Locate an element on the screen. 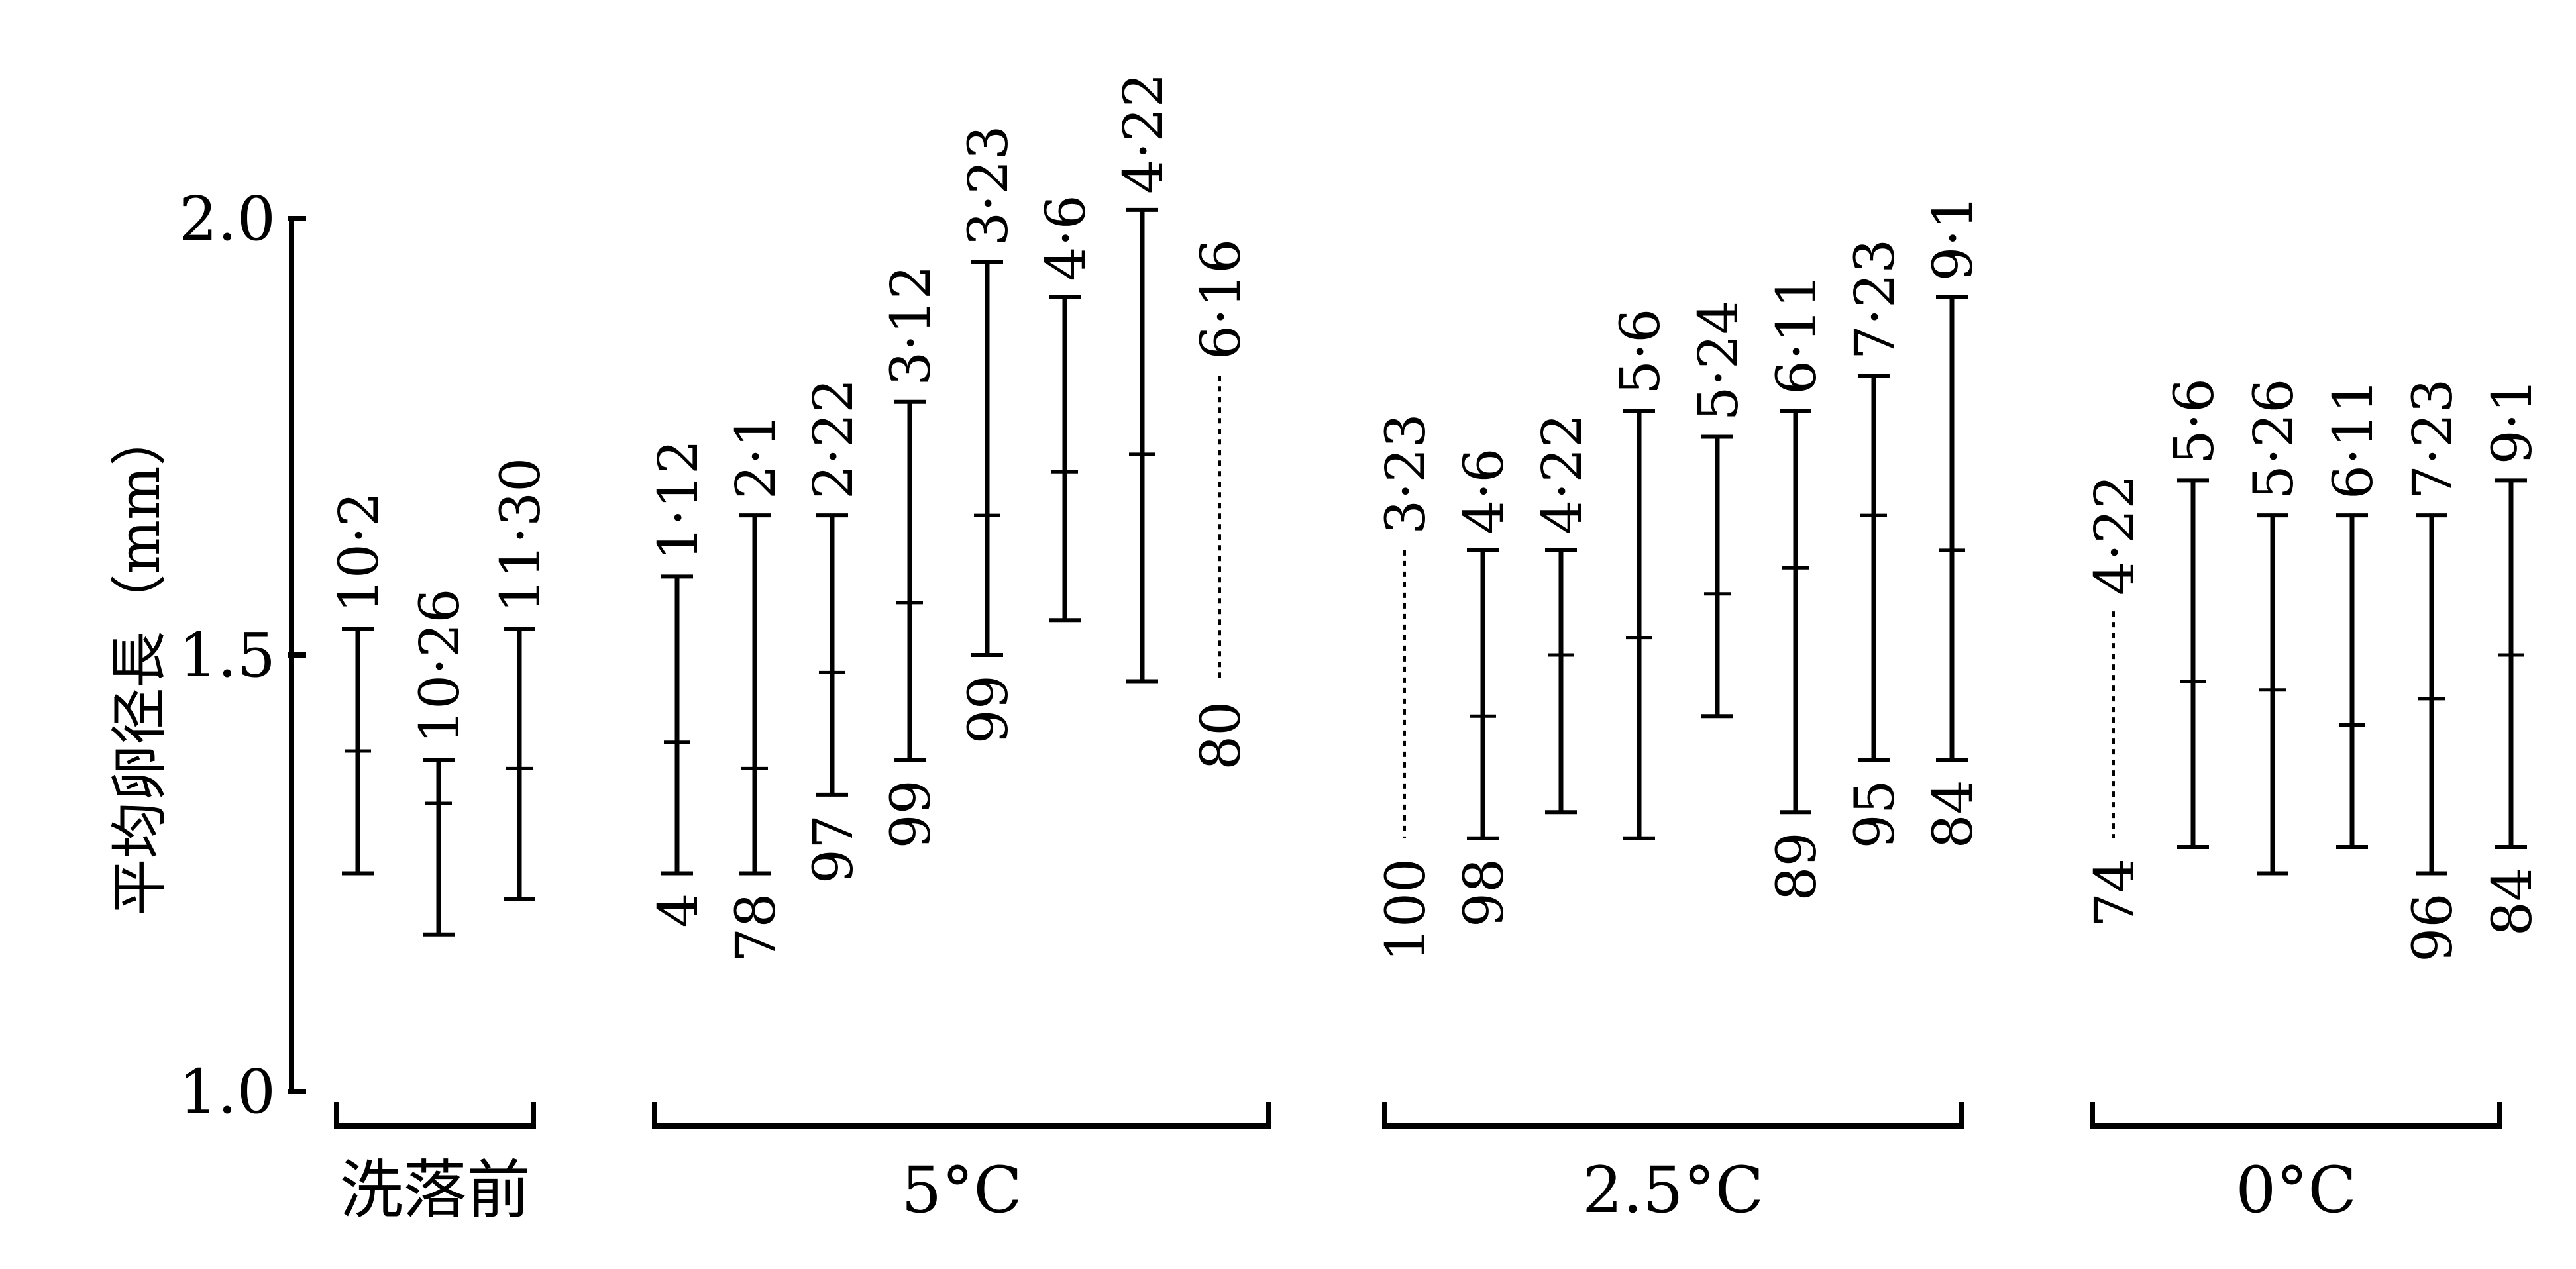 The image size is (2576, 1269). date-label: 6·16 is located at coordinates (1221, 299).